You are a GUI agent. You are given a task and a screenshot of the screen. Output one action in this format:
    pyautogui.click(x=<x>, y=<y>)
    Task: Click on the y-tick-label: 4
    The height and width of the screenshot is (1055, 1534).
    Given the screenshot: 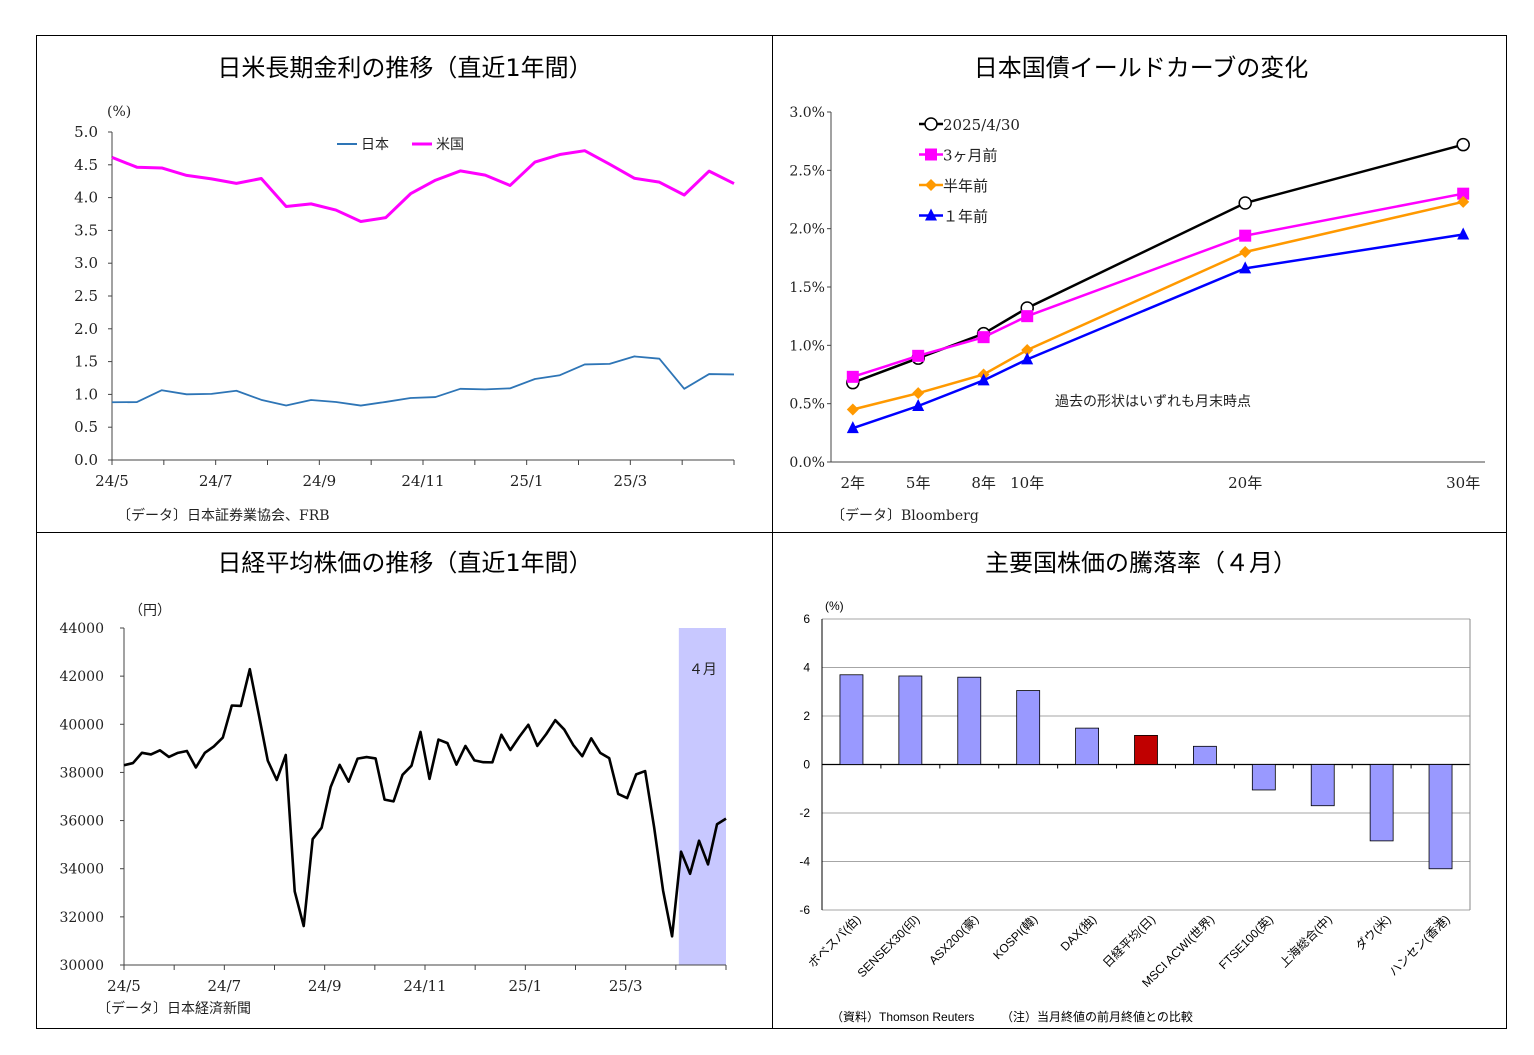 What is the action you would take?
    pyautogui.click(x=806, y=668)
    